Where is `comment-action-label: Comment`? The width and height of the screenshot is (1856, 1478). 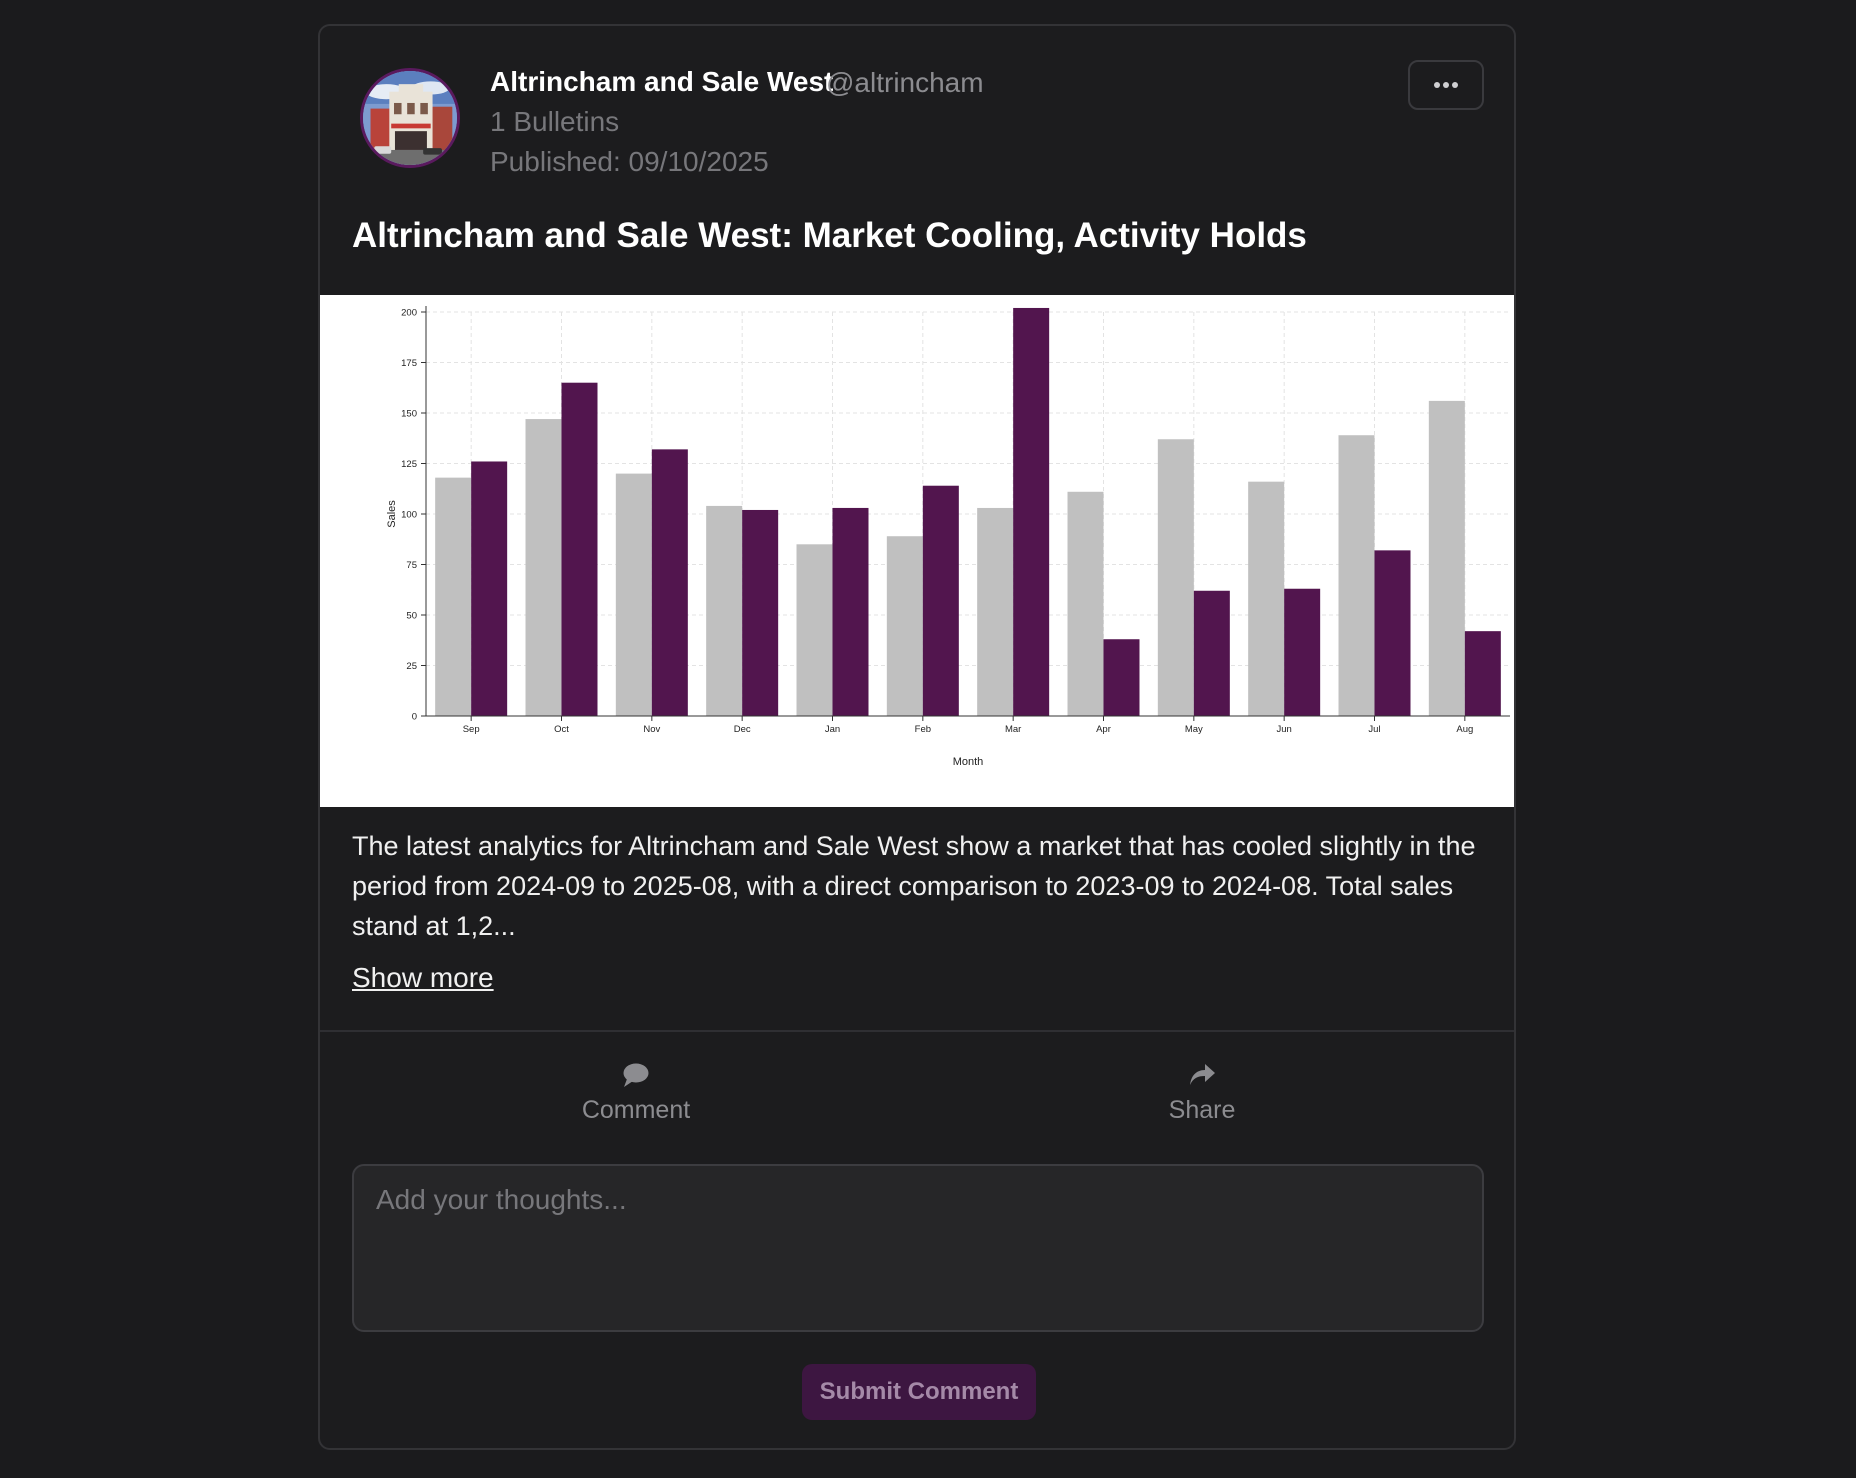
comment-action-label: Comment is located at coordinates (636, 1110).